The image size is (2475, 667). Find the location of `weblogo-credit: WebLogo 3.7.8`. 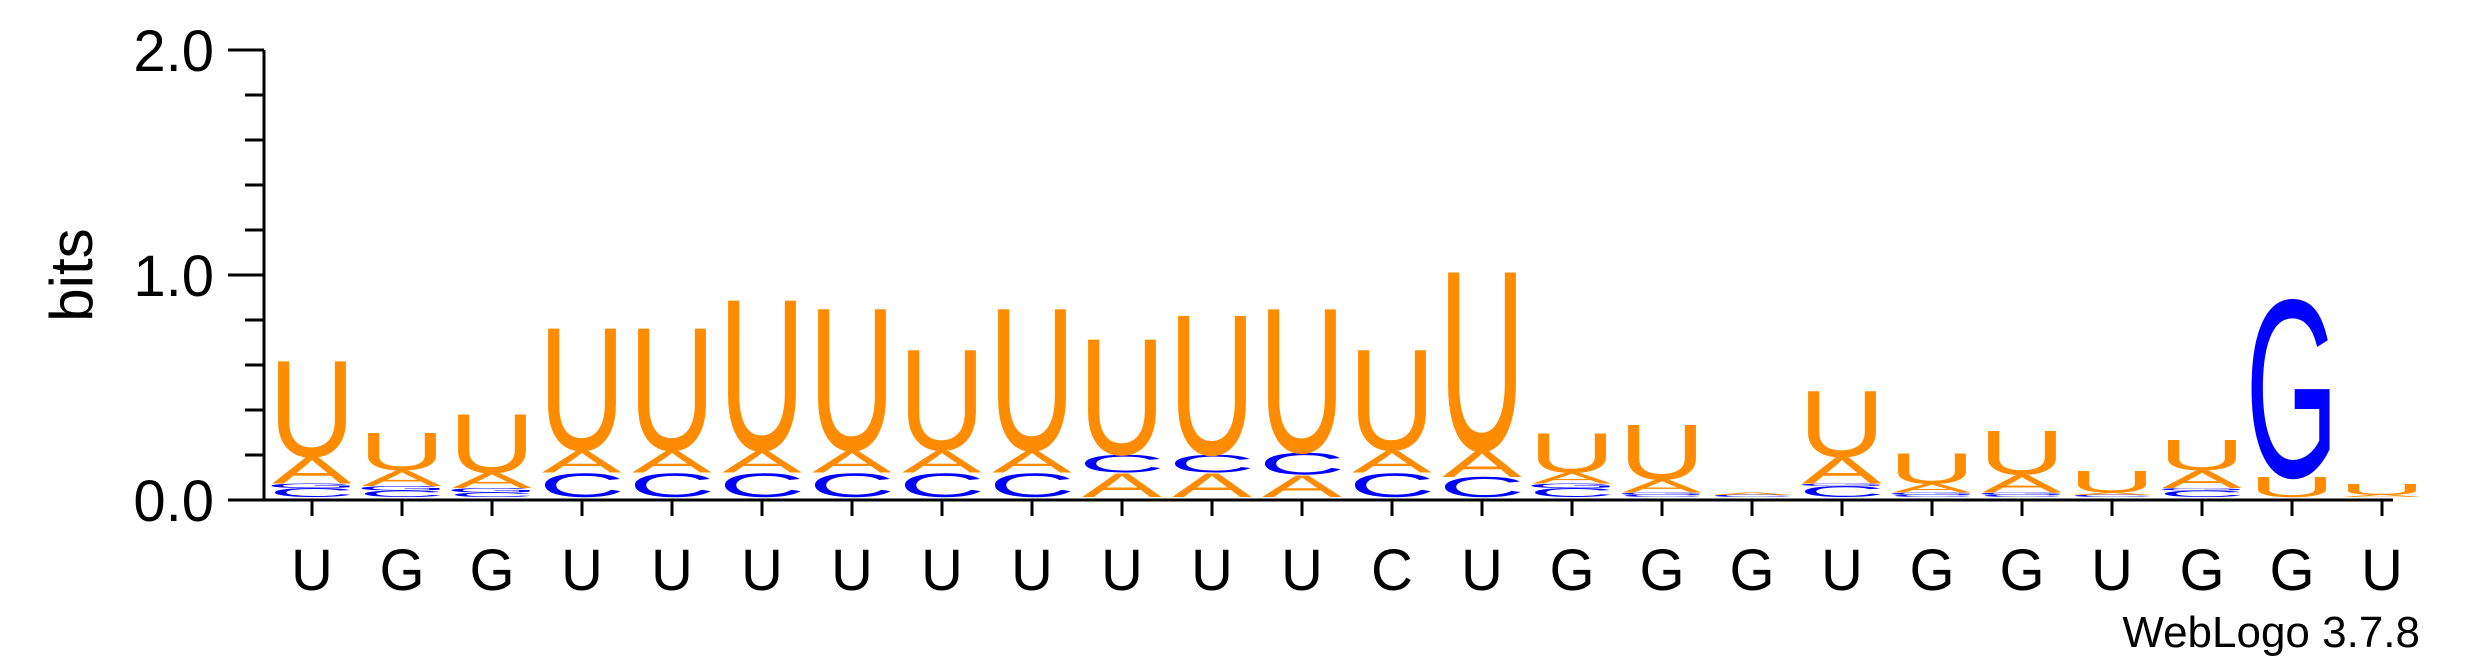

weblogo-credit: WebLogo 3.7.8 is located at coordinates (2271, 632).